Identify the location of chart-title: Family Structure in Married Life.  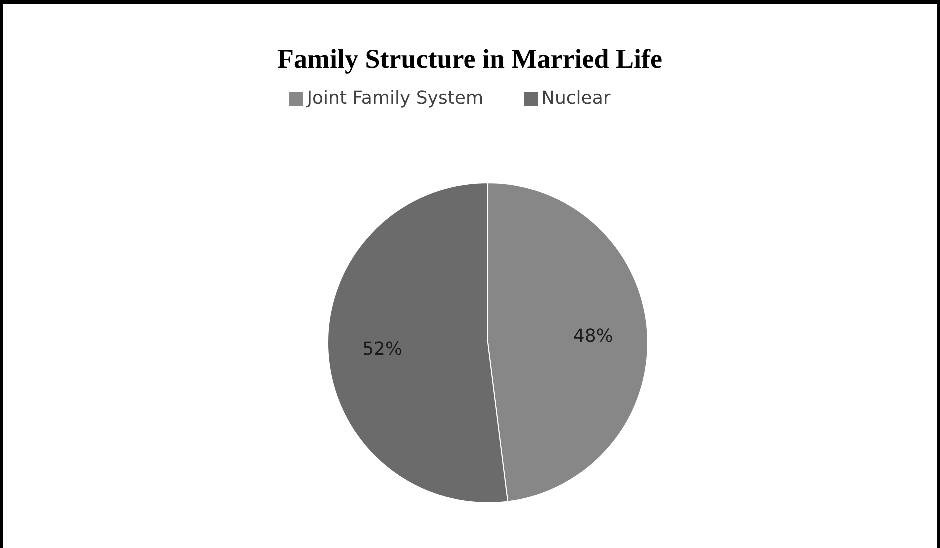
(470, 59).